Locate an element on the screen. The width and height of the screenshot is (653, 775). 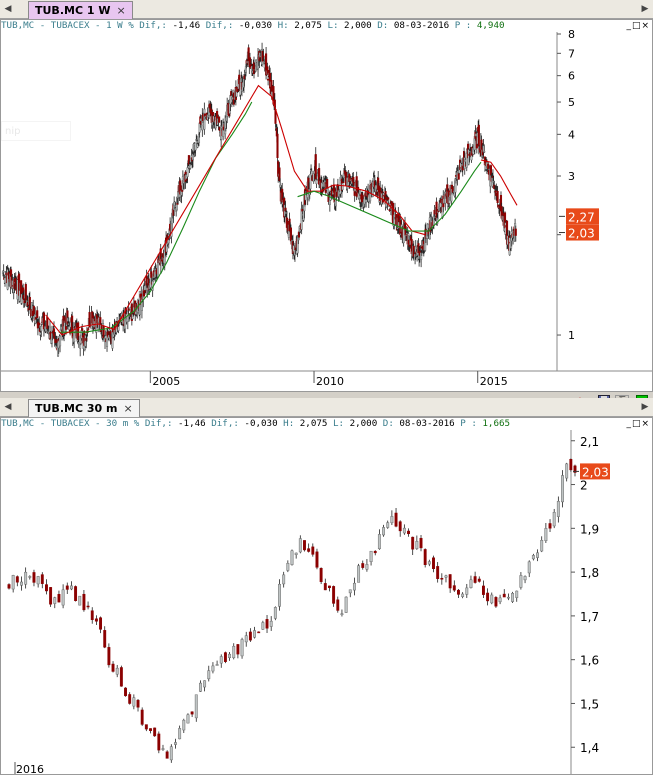
y-tick-label: 1 is located at coordinates (571, 335).